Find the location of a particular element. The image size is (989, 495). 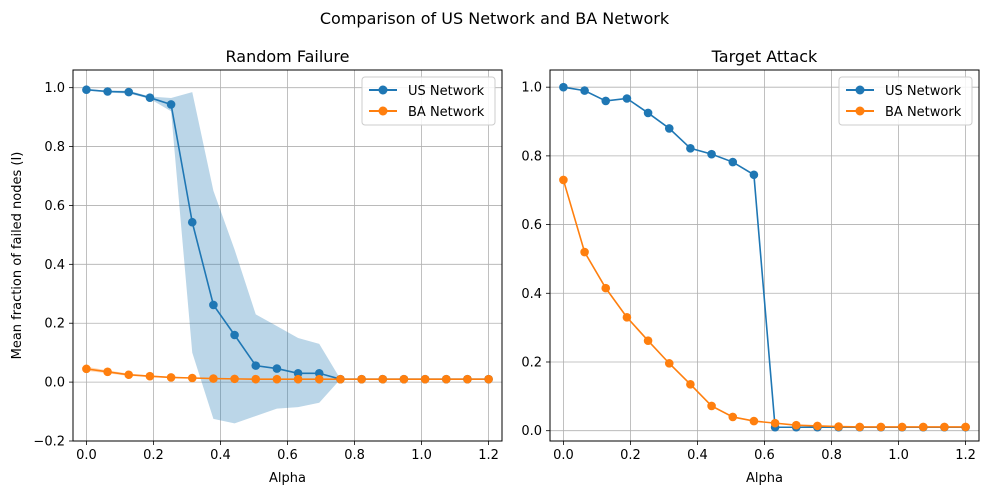

legend-marker-ba-network is located at coordinates (860, 111).